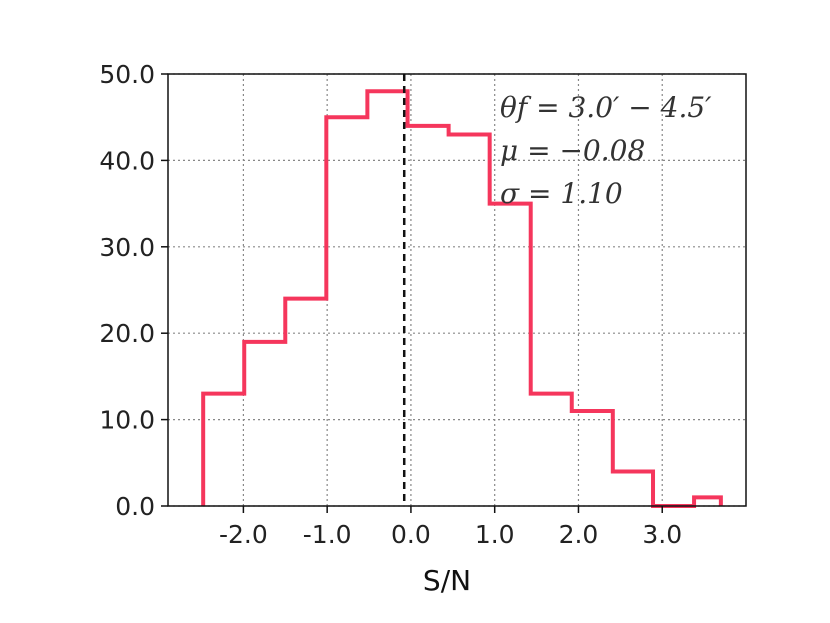  Describe the element at coordinates (447, 580) in the screenshot. I see `x-axis-label: S/N` at that location.